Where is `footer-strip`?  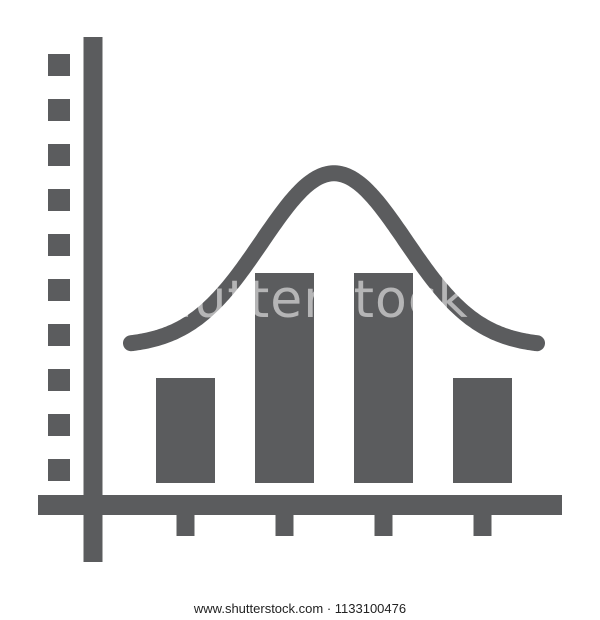 footer-strip is located at coordinates (300, 605).